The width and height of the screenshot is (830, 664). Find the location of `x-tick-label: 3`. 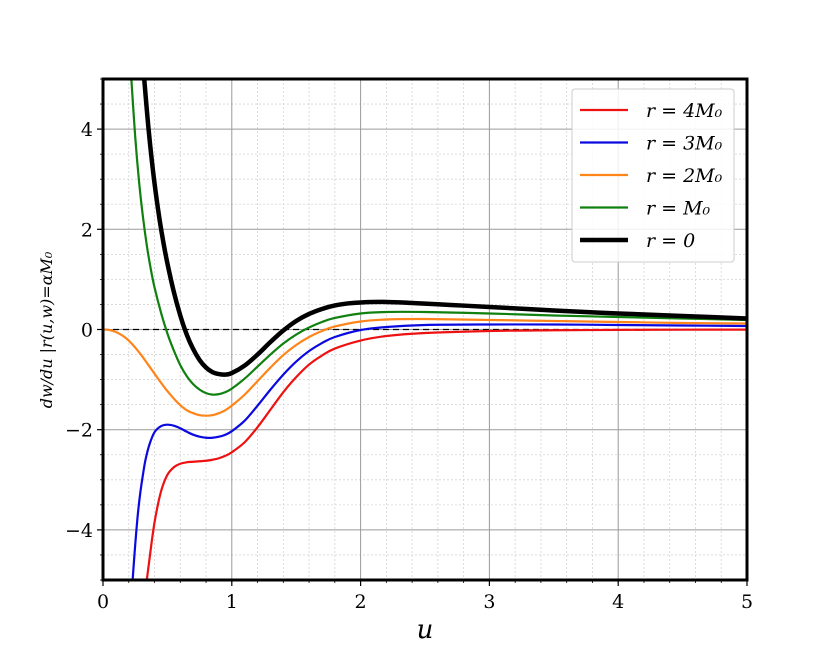

x-tick-label: 3 is located at coordinates (489, 602).